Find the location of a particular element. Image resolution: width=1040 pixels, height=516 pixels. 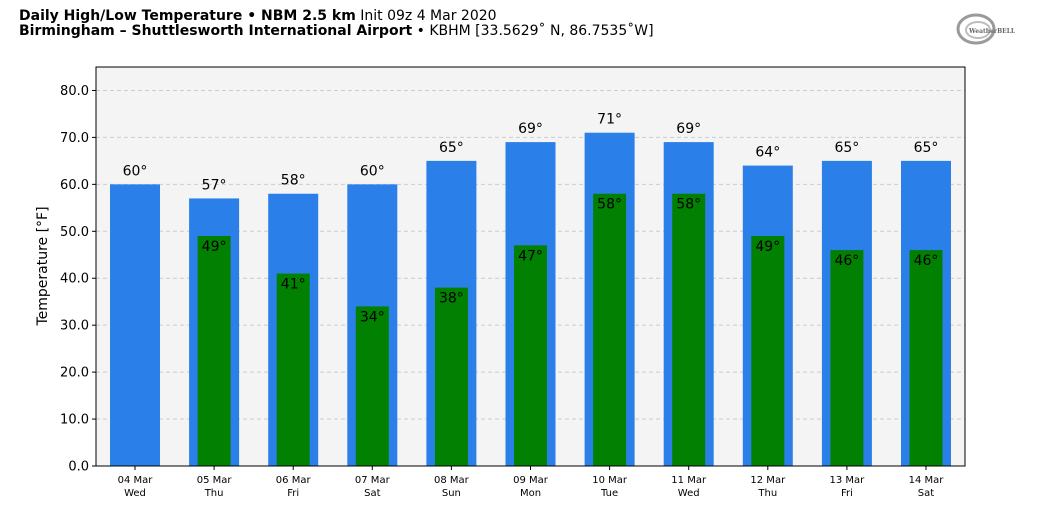

x-tick-date: 06 Mar is located at coordinates (294, 480).